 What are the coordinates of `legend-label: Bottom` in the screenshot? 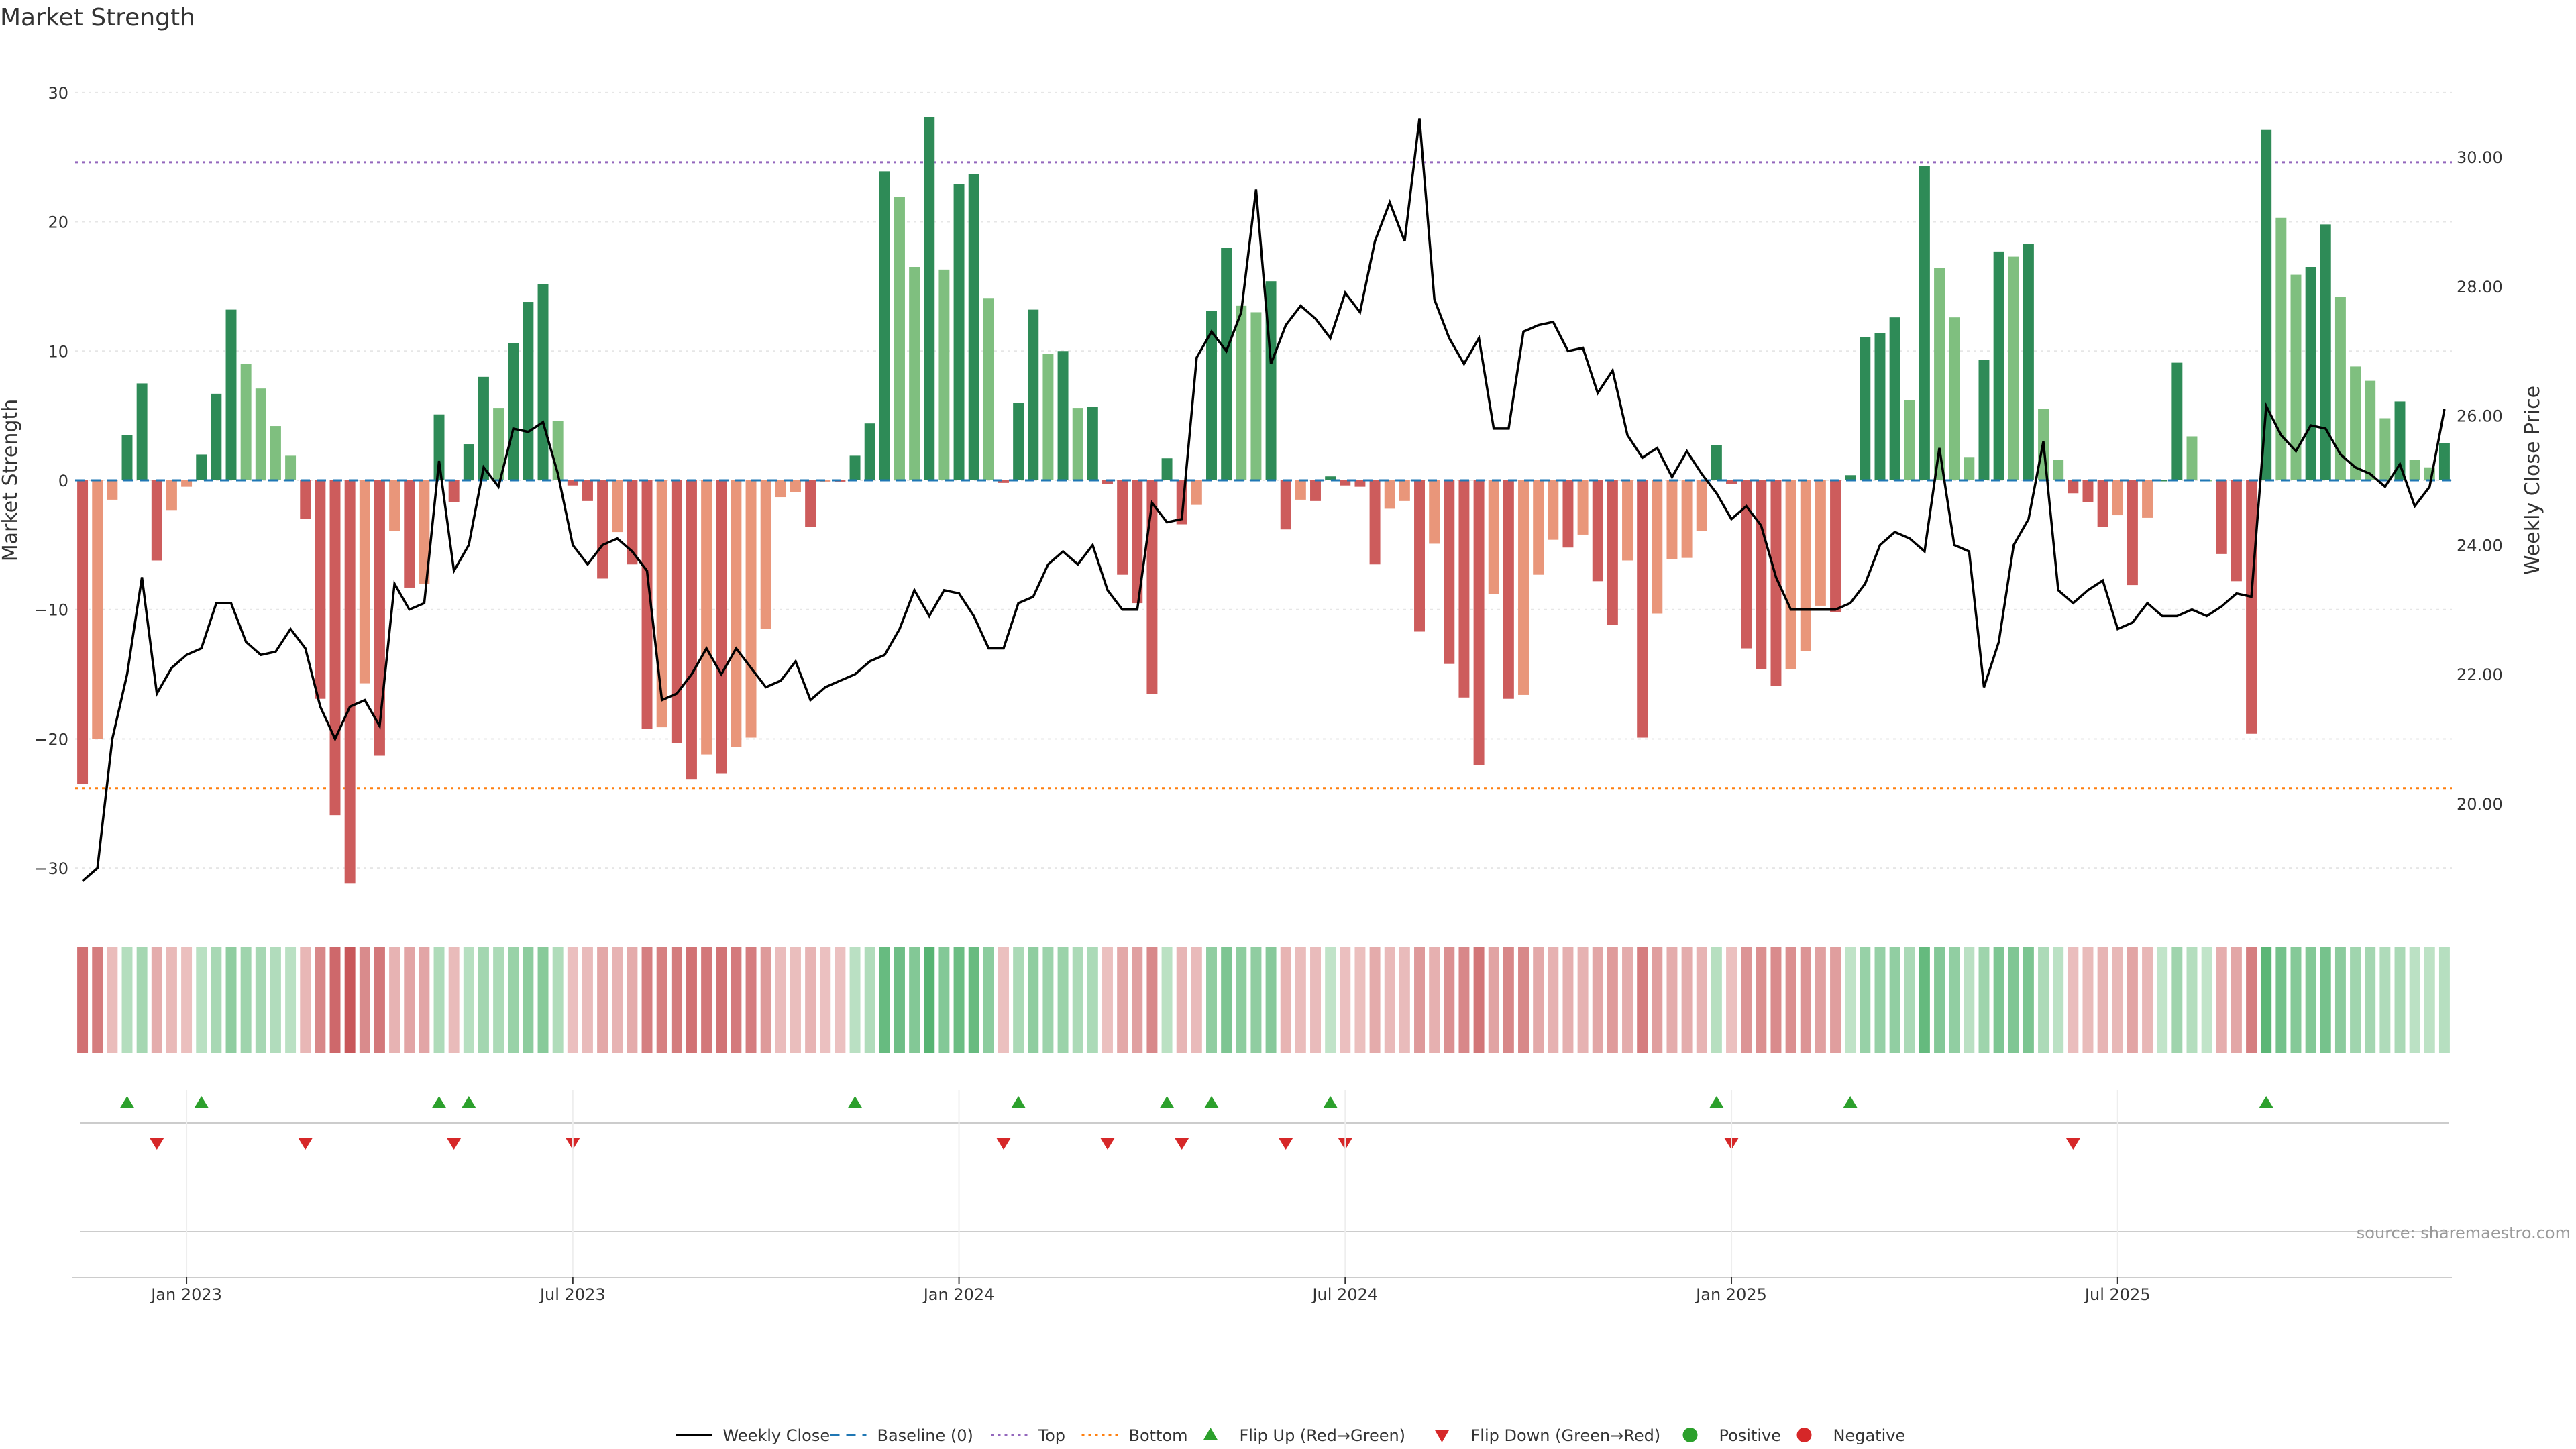 It's located at (1158, 1435).